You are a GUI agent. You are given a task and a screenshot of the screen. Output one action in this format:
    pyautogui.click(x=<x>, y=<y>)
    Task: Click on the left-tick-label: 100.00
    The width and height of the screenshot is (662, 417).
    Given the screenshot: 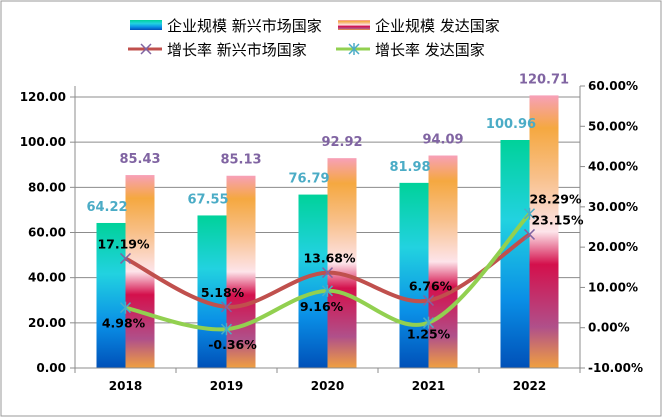 What is the action you would take?
    pyautogui.click(x=43, y=142)
    